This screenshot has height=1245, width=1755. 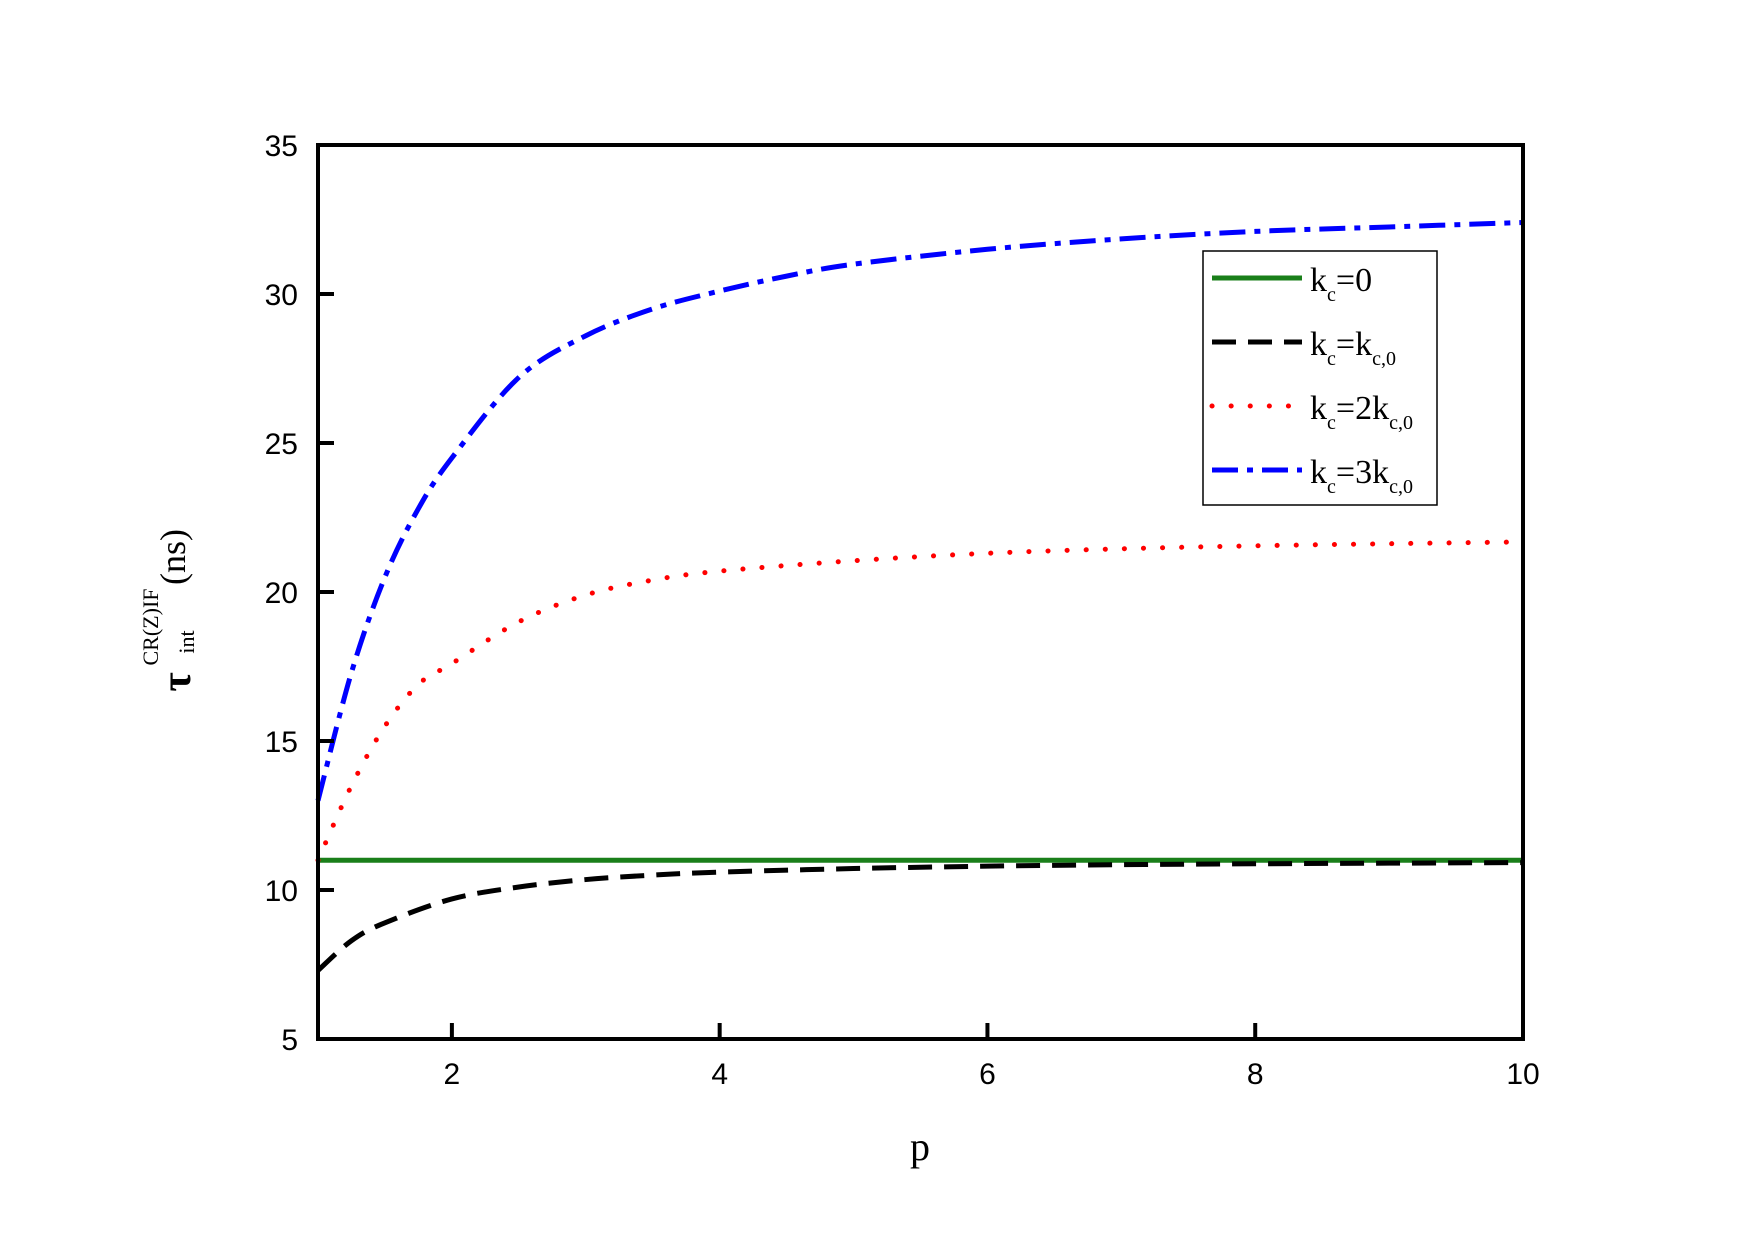 I want to click on legend: kc=0 kc=kc,0 kc=2kc,0 kc=3kc,0, so click(x=1320, y=378).